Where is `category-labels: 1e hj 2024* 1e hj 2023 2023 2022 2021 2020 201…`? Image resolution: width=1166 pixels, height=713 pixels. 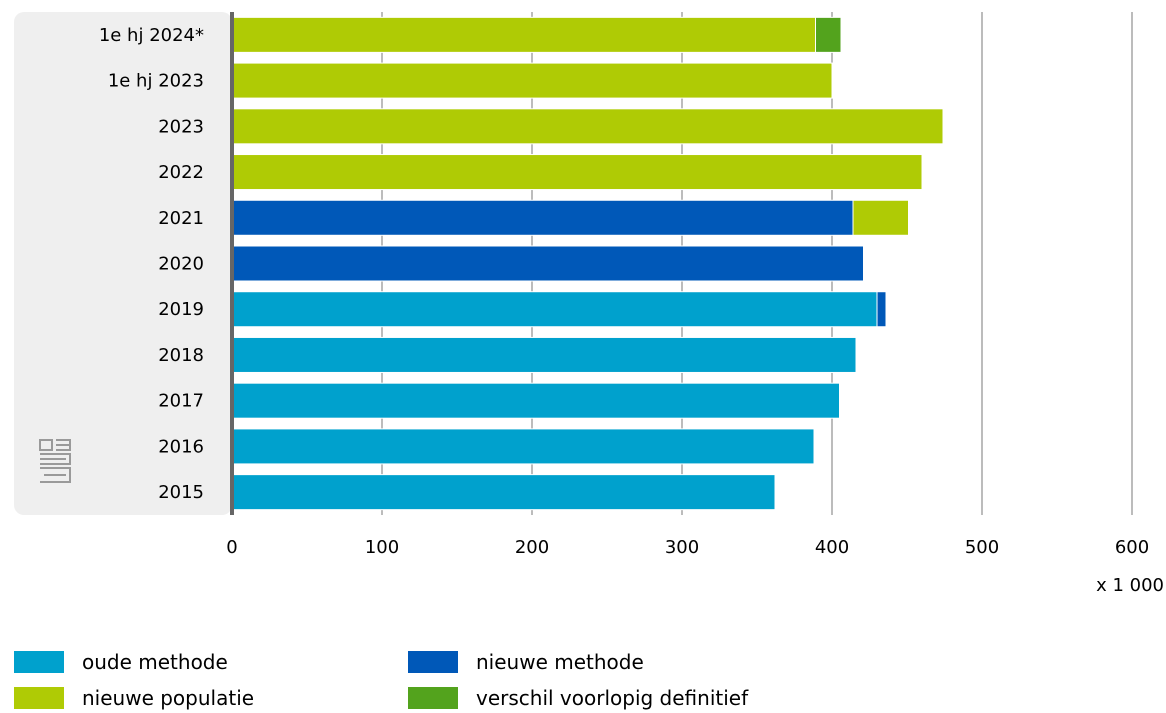
category-labels: 1e hj 2024* 1e hj 2023 2023 2022 2021 2020 201… is located at coordinates (151, 264).